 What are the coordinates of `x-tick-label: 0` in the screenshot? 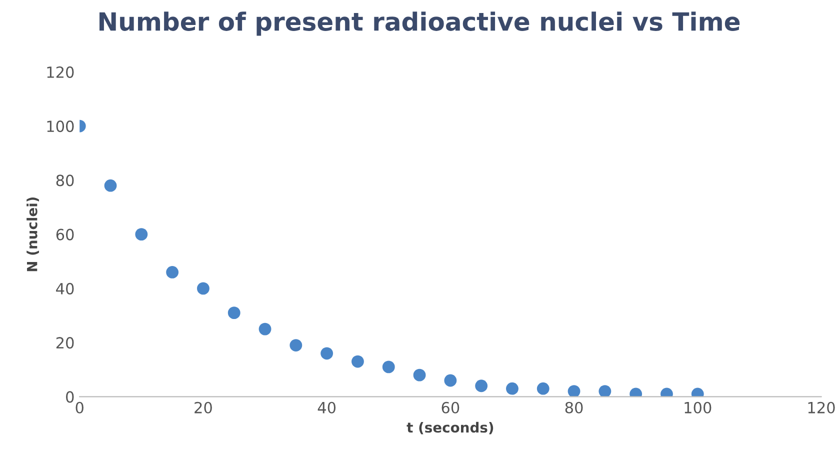 It's located at (80, 408).